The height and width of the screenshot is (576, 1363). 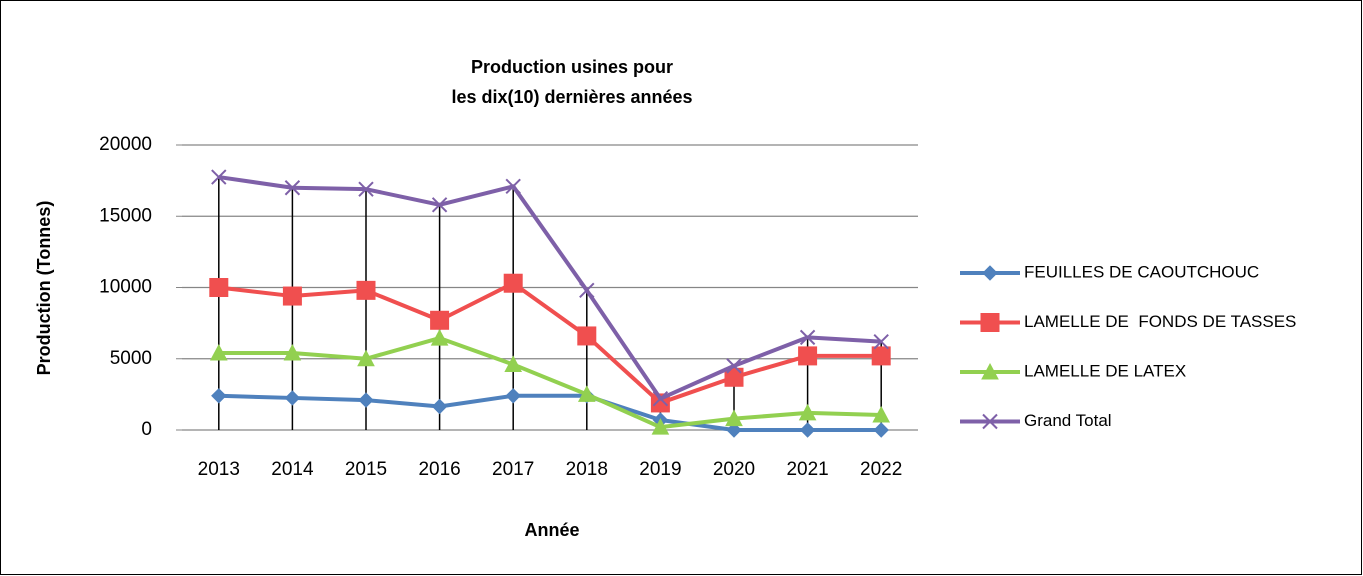 I want to click on y-axis-title: Production (Tonnes), so click(x=44, y=288).